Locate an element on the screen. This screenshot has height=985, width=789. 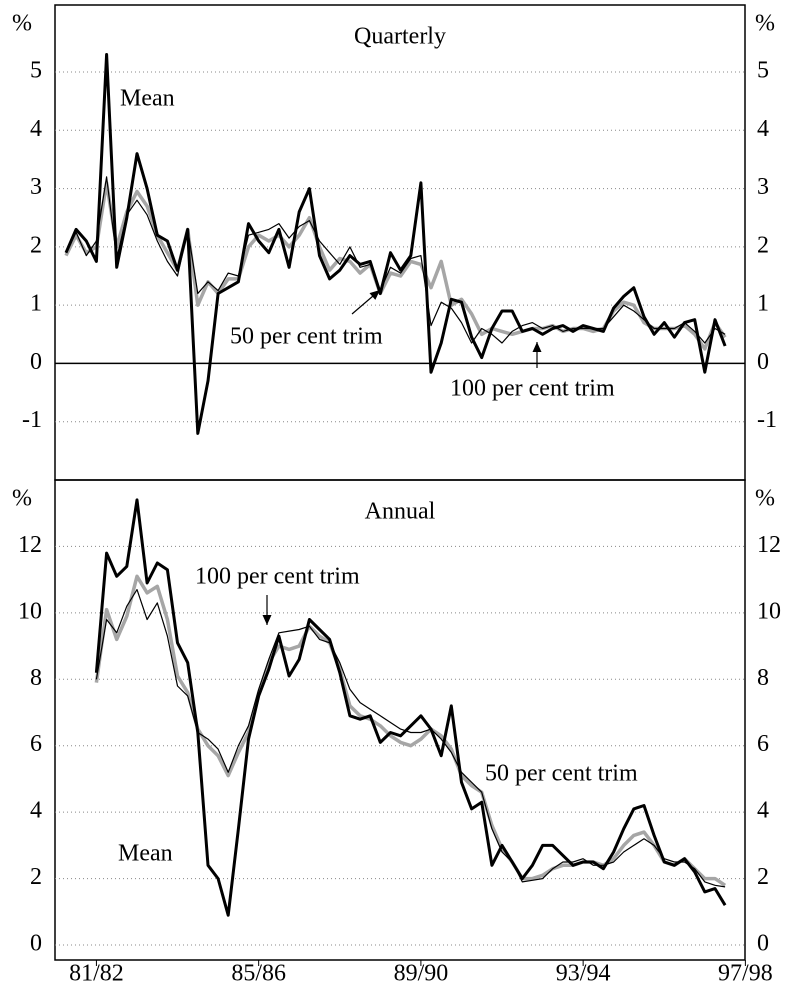
x-tick-label: 85/86 is located at coordinates (258, 973).